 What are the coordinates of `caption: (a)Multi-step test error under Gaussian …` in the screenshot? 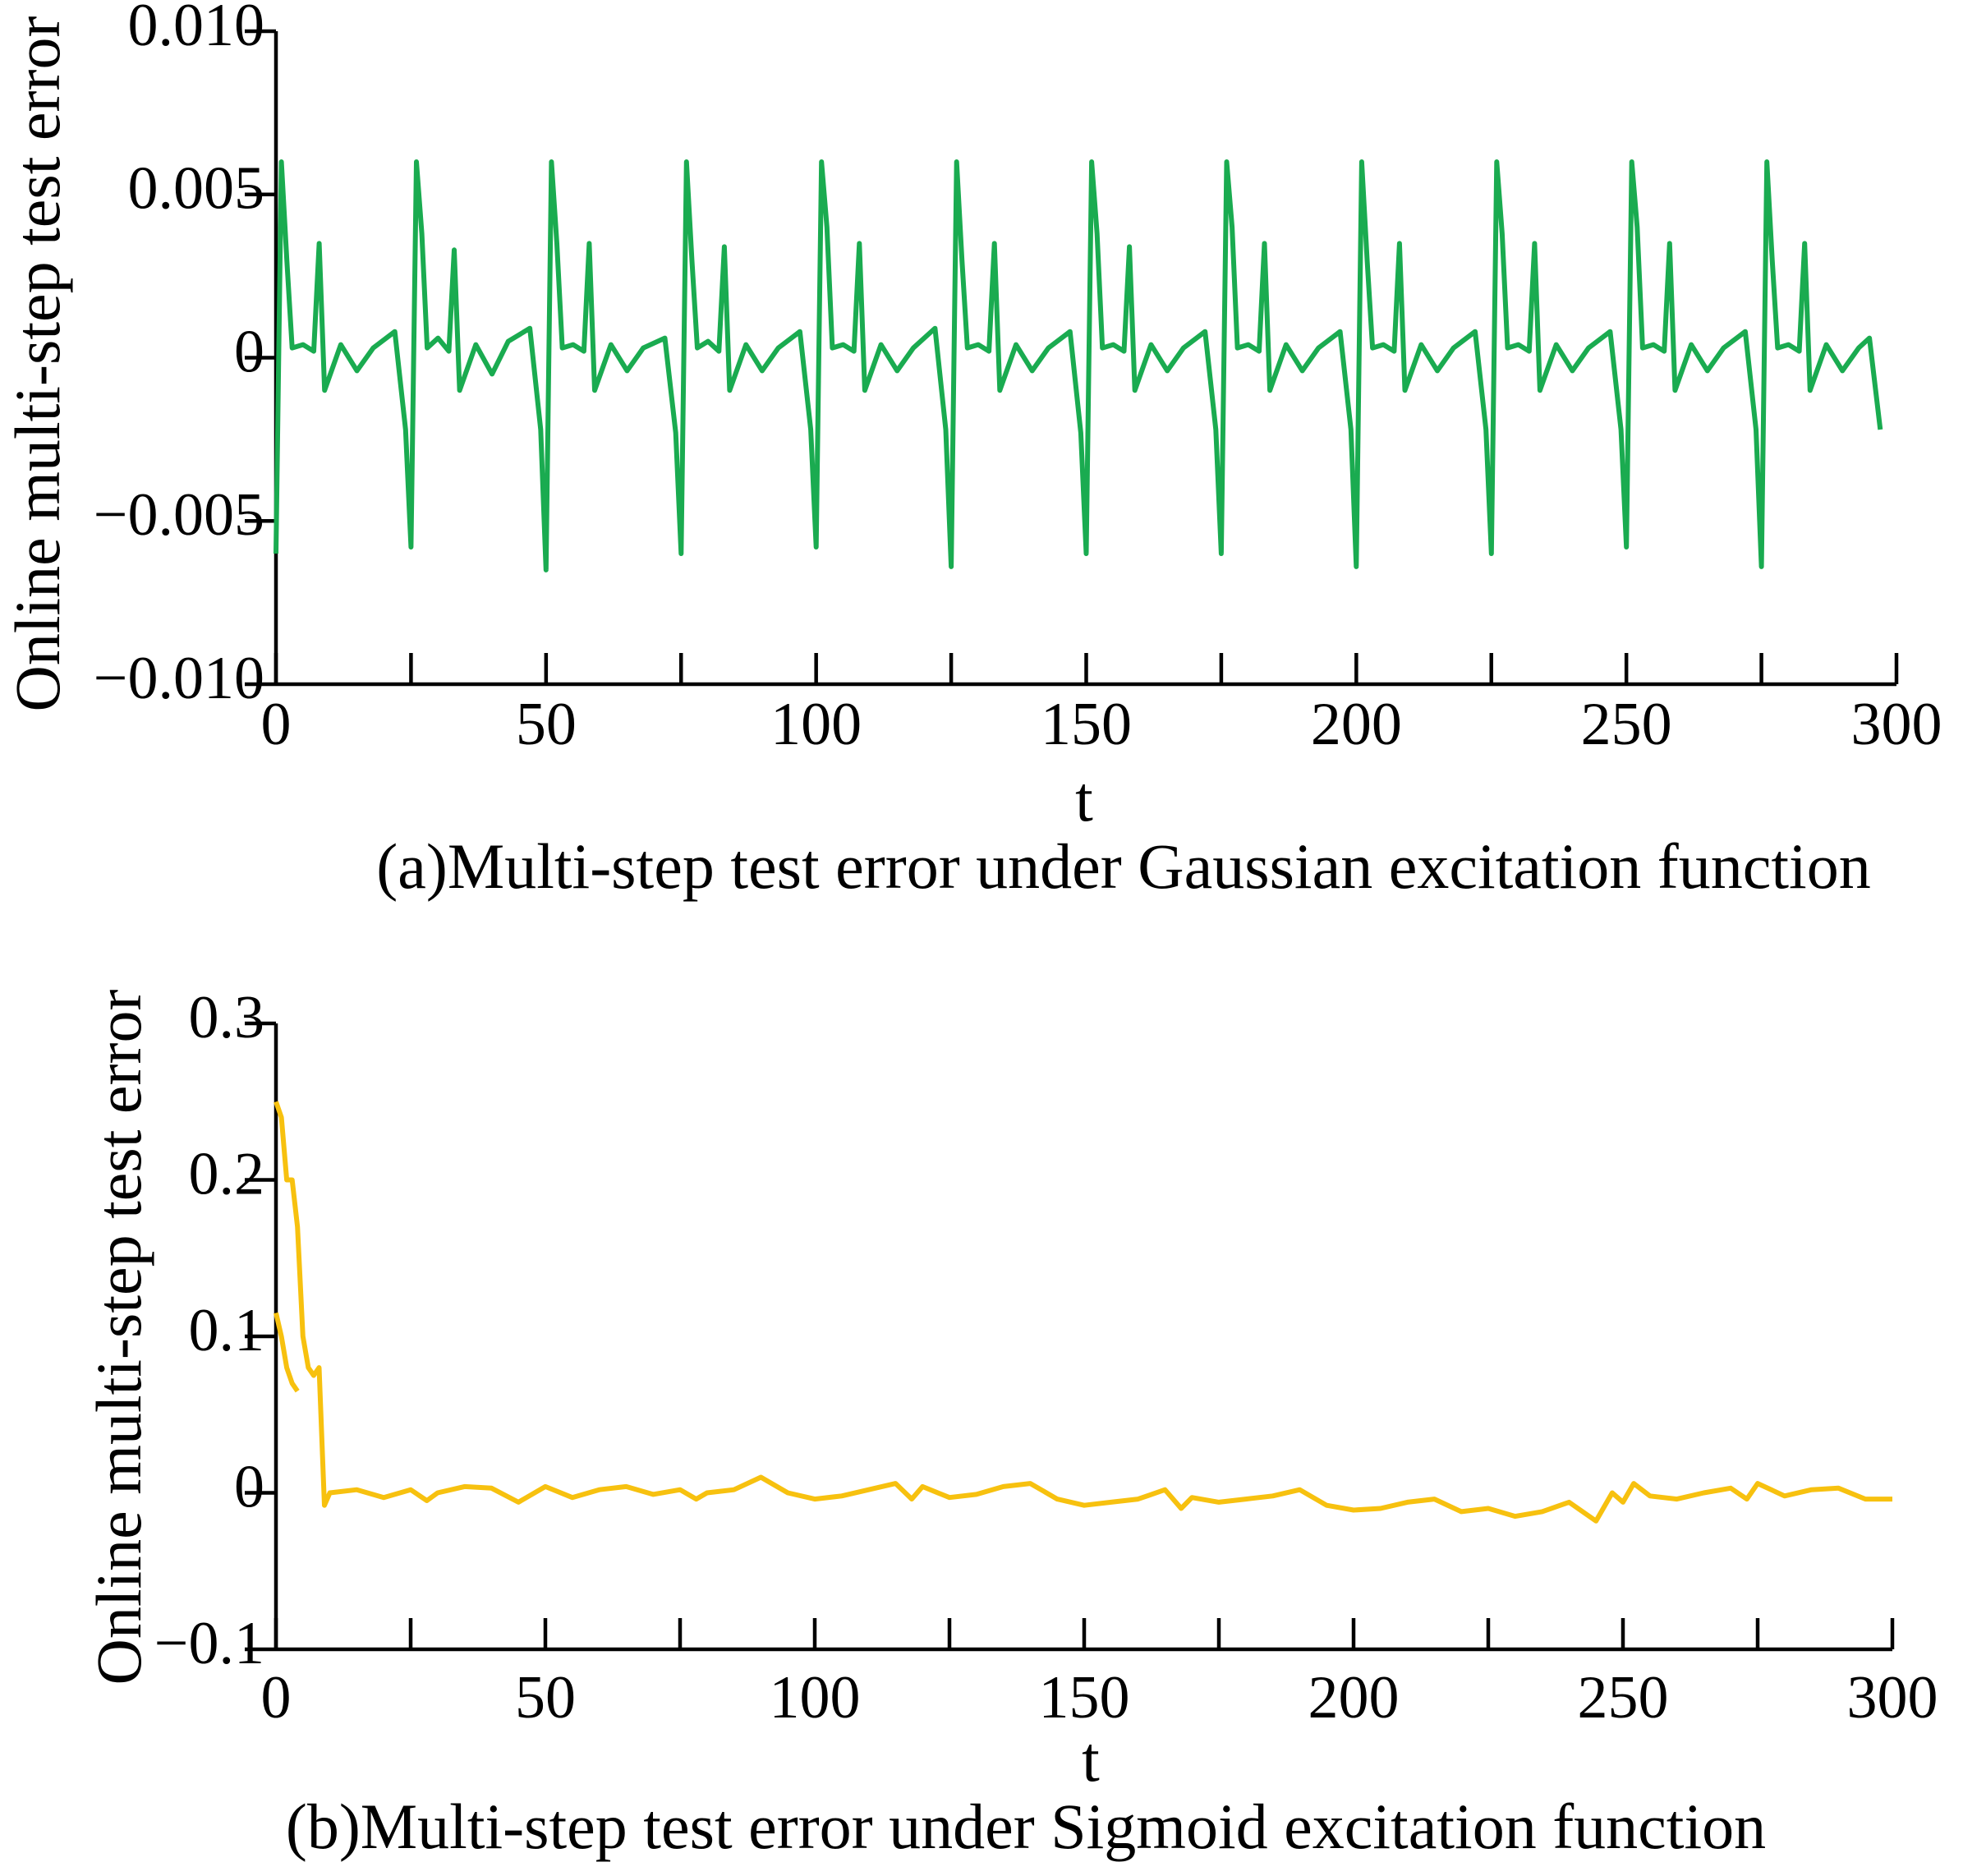 It's located at (1123, 866).